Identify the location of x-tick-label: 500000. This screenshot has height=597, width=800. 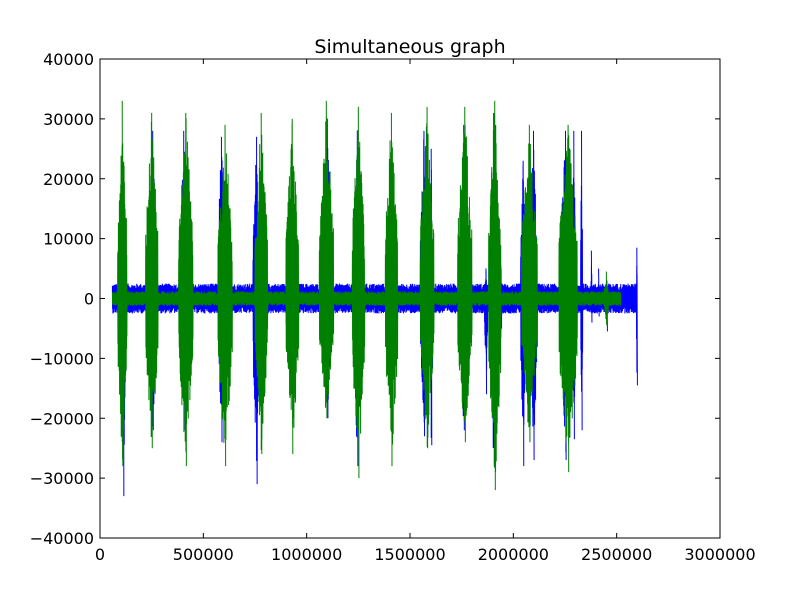
(203, 554).